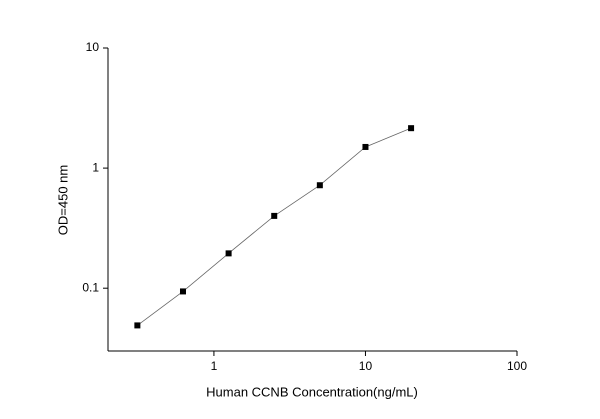 The width and height of the screenshot is (600, 419). What do you see at coordinates (366, 366) in the screenshot?
I see `x-tick-label: 10` at bounding box center [366, 366].